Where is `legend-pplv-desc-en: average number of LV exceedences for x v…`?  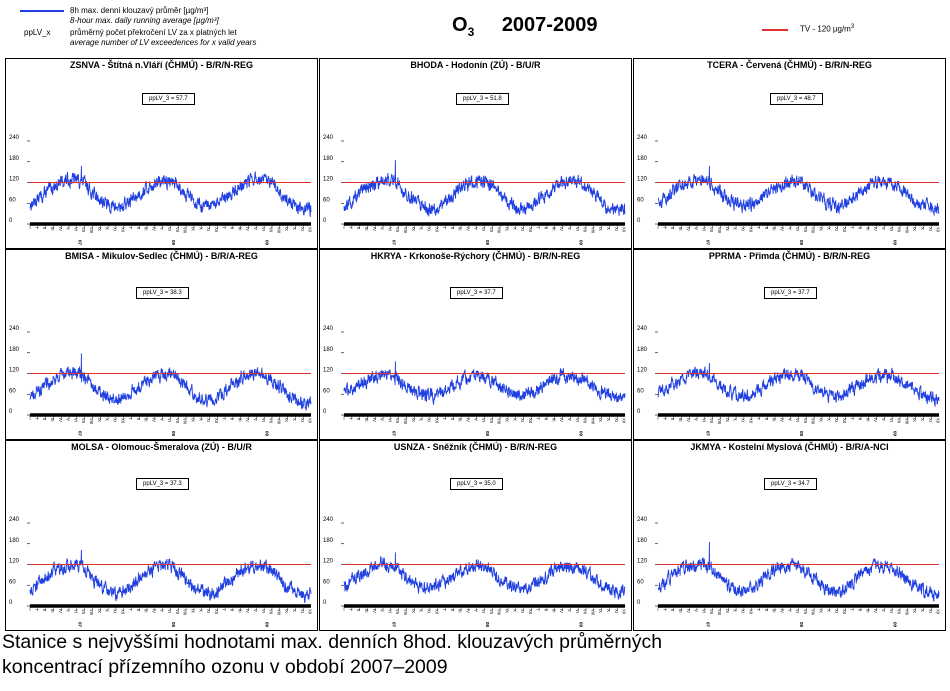 legend-pplv-desc-en: average number of LV exceedences for x v… is located at coordinates (163, 42).